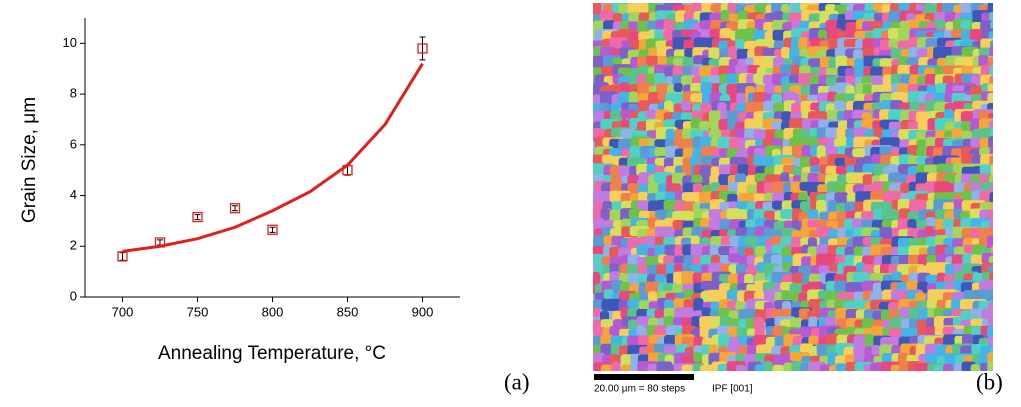 This screenshot has height=407, width=1021. What do you see at coordinates (517, 381) in the screenshot?
I see `panel-label: (a)` at bounding box center [517, 381].